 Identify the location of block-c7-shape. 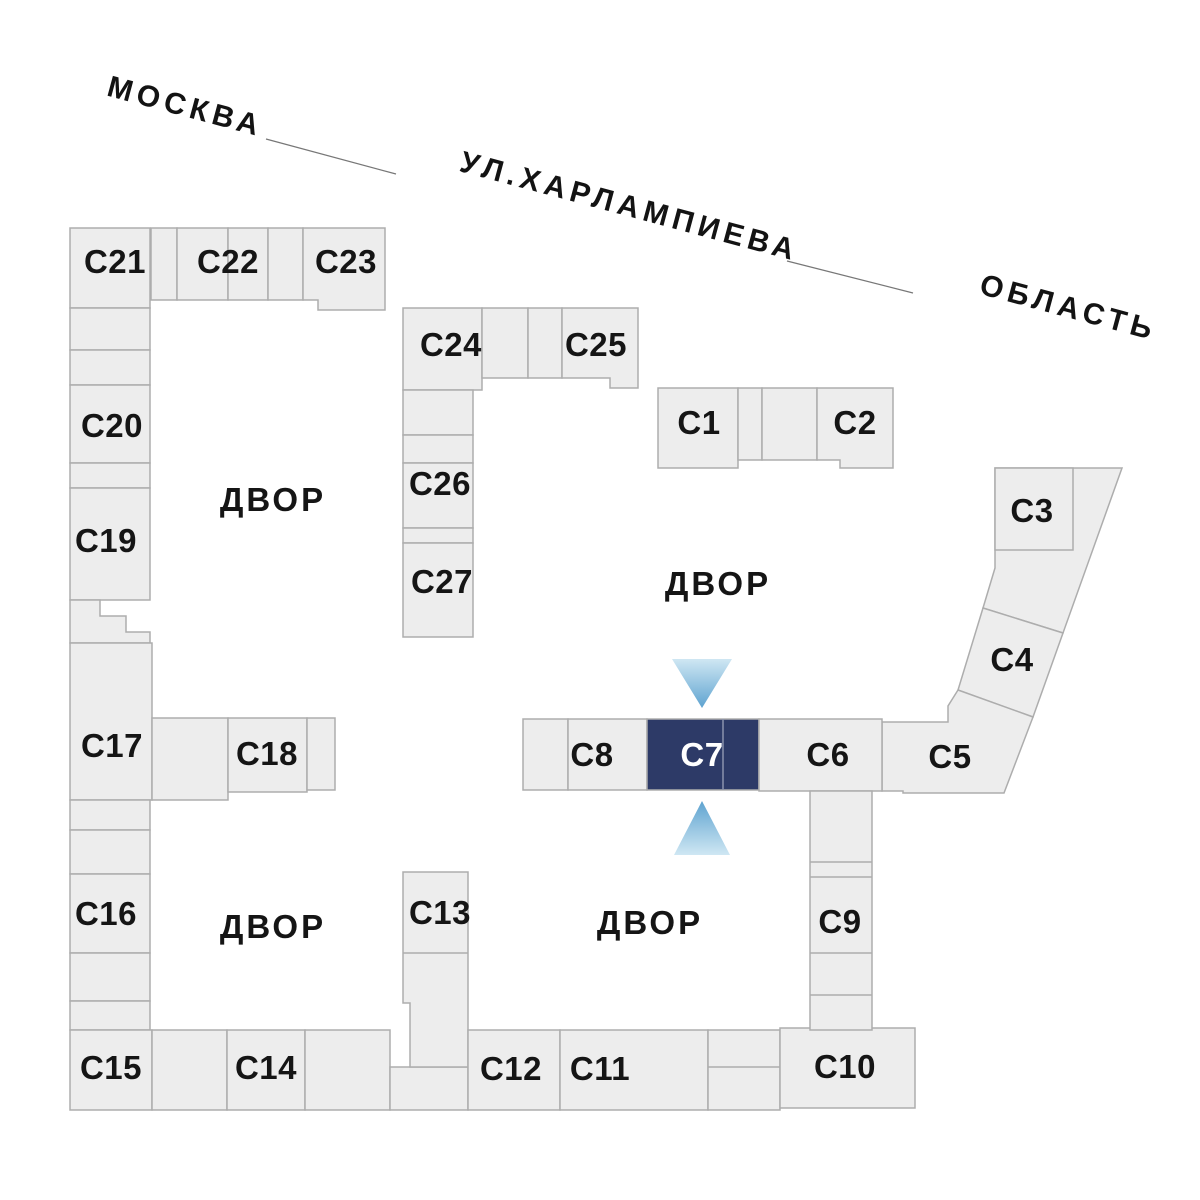
(703, 754).